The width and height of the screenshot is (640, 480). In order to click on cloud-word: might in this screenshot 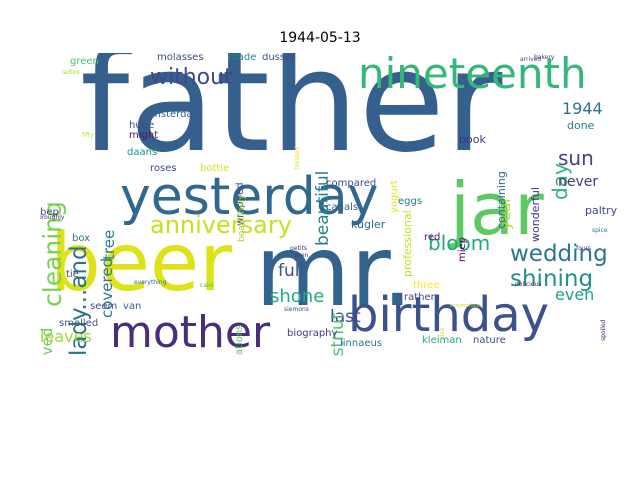, I will do `click(144, 135)`.